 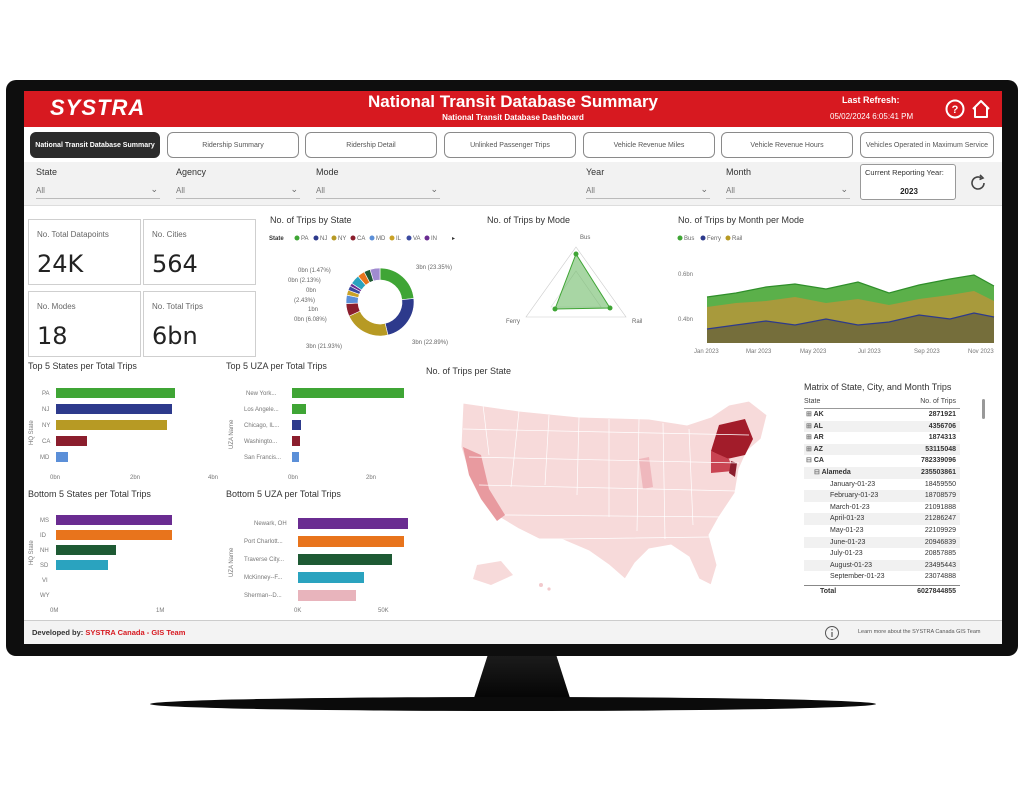 I want to click on donut-slice-pa, so click(x=397, y=284).